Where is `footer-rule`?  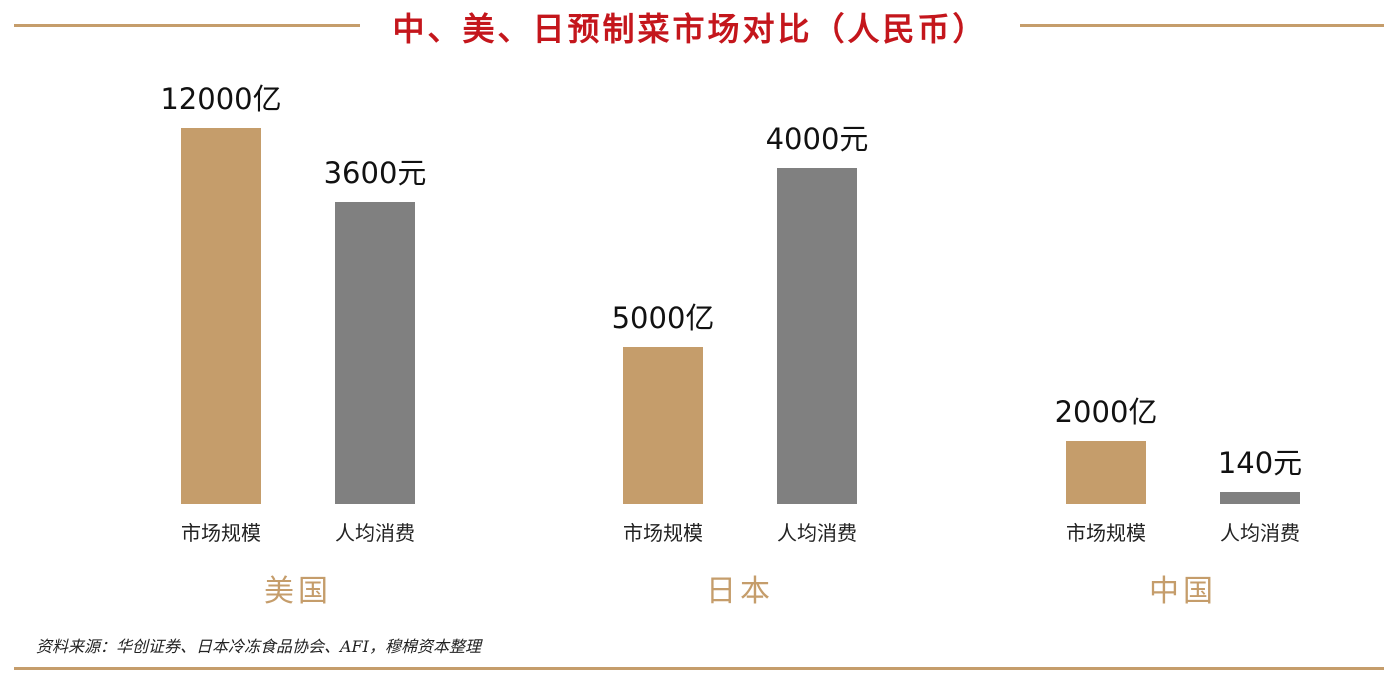
footer-rule is located at coordinates (699, 668).